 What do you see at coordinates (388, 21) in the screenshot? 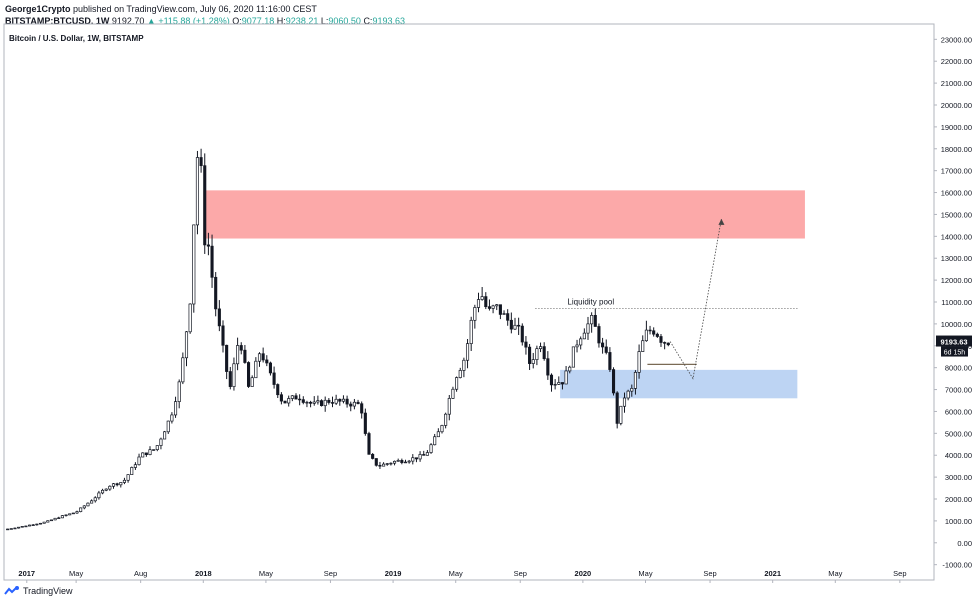
I see `close-value: 9193.63` at bounding box center [388, 21].